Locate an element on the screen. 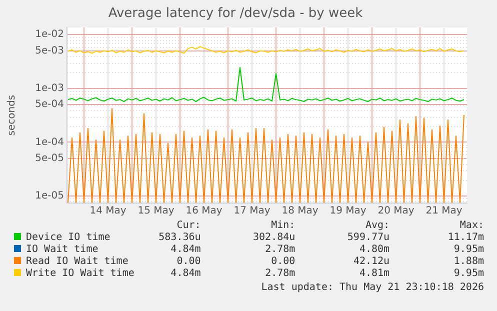 The image size is (497, 311). x-tick-label: 15 May is located at coordinates (156, 211).